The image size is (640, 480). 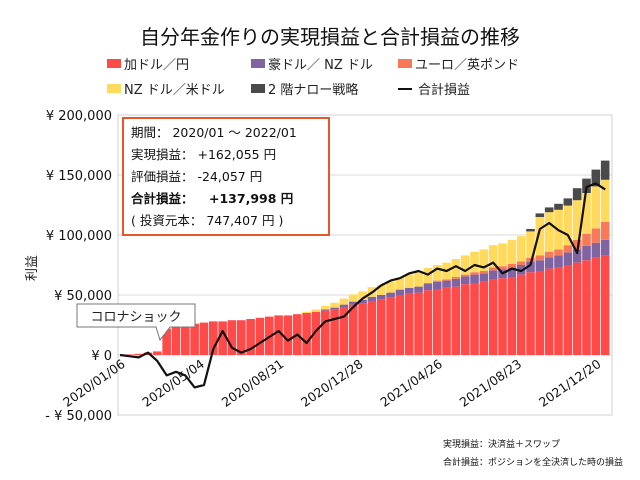 I want to click on legend-label: ユーロ／英ポンド, so click(x=467, y=65).